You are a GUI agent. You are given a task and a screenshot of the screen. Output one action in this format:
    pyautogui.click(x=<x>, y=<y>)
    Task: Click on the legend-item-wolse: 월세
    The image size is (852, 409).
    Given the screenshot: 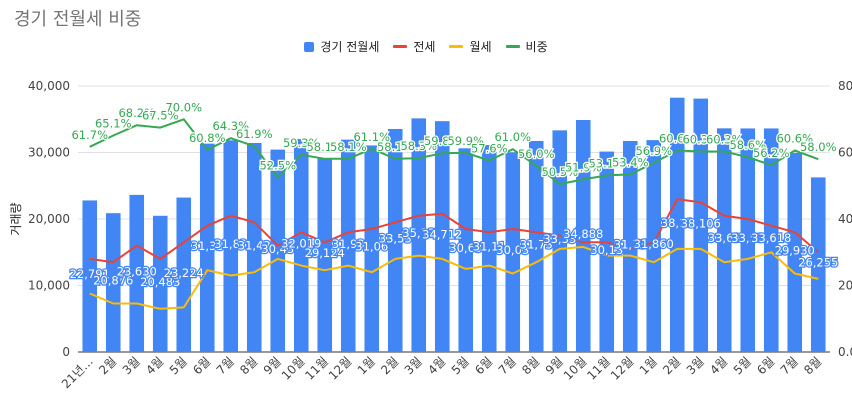 What is the action you would take?
    pyautogui.click(x=470, y=46)
    